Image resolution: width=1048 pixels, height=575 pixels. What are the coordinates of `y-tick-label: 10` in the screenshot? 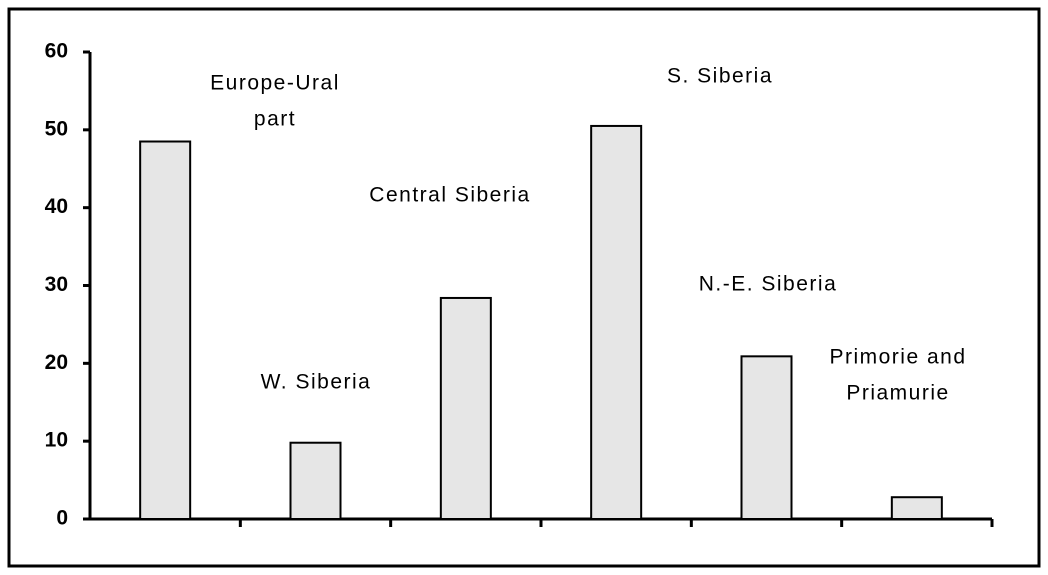 It's located at (56, 440).